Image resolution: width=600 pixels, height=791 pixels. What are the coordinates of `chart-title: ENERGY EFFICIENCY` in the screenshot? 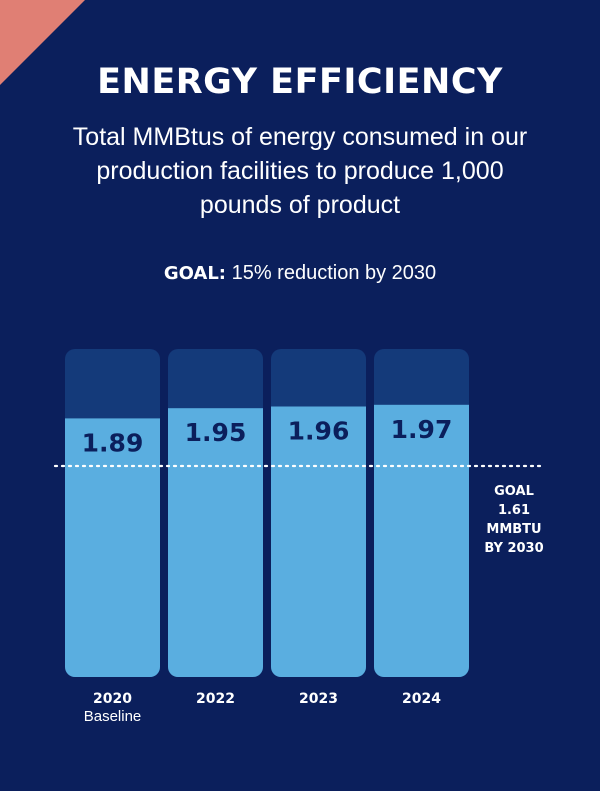 It's located at (300, 82).